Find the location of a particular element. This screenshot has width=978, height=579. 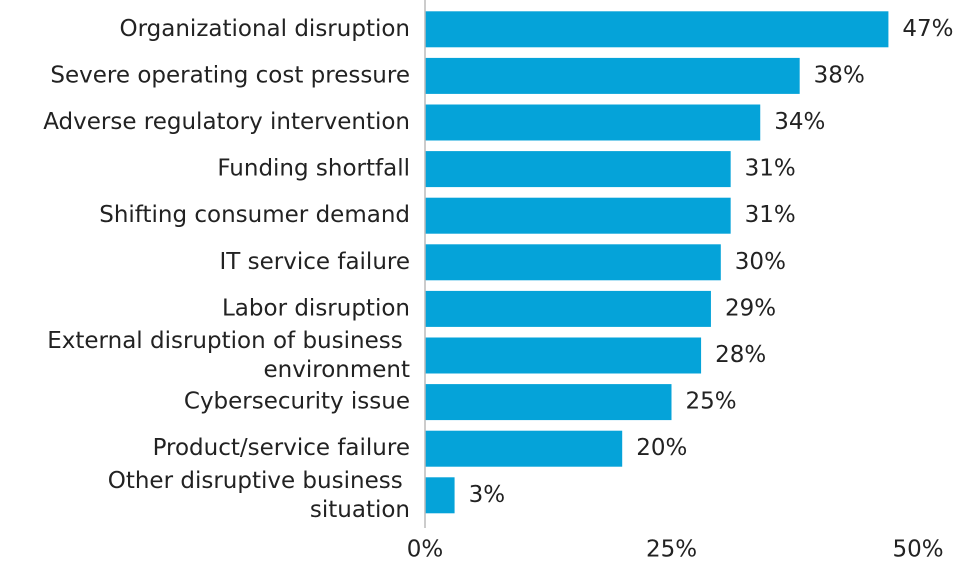

category-label: Labor disruption is located at coordinates (316, 308).